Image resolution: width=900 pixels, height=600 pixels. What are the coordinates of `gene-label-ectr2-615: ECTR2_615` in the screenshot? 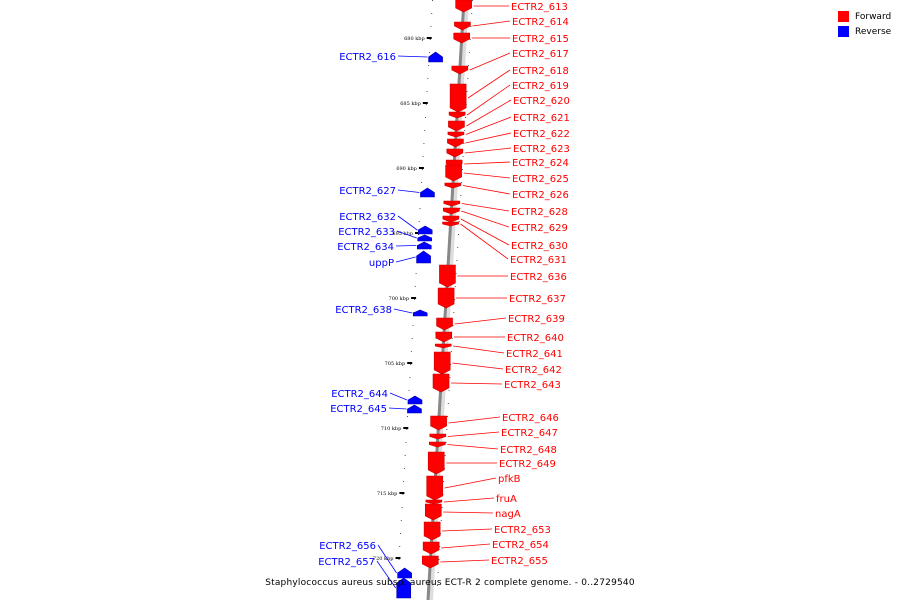 It's located at (540, 39).